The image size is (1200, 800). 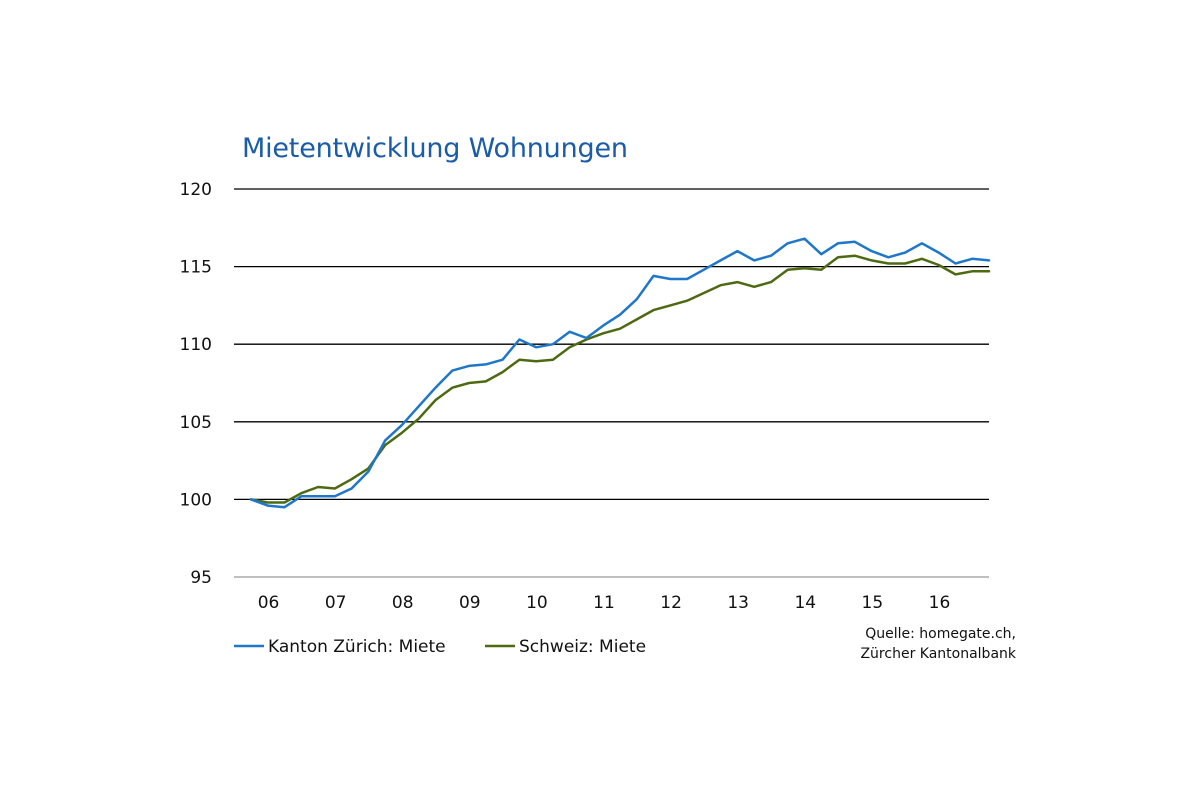 I want to click on y-tick-label: 115, so click(x=196, y=268).